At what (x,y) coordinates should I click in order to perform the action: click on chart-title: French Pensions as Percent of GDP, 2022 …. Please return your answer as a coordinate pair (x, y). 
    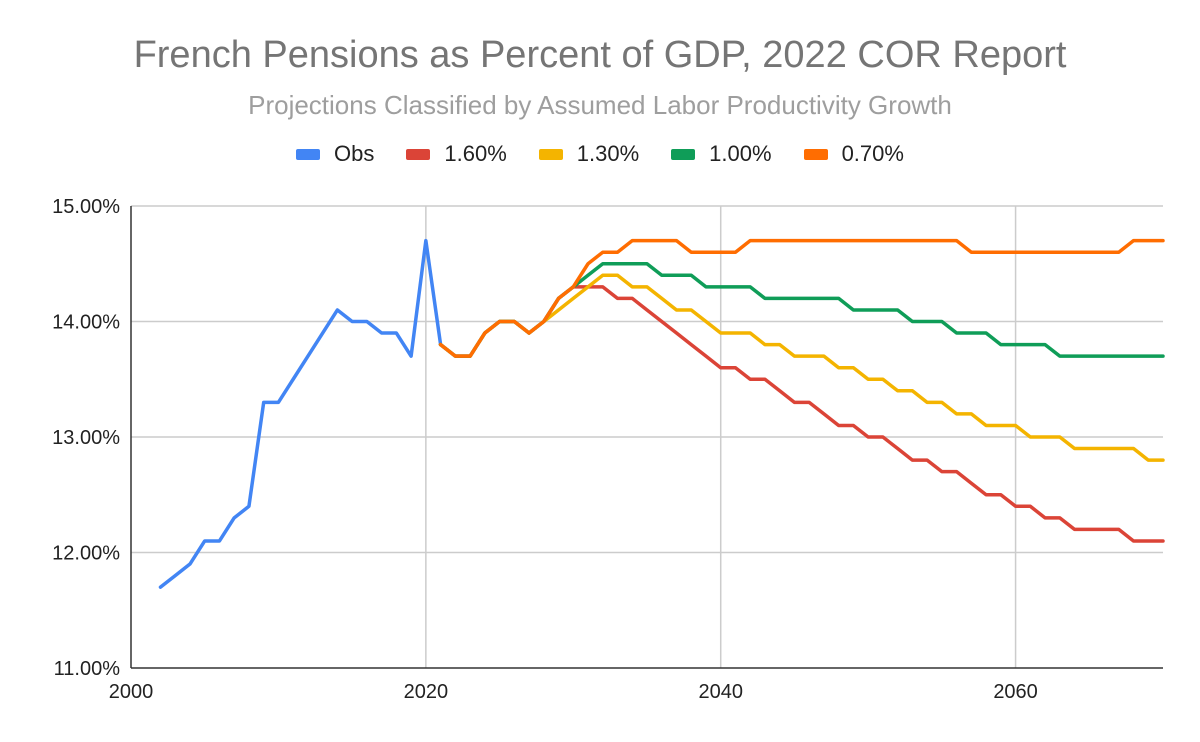
    Looking at the image, I should click on (600, 55).